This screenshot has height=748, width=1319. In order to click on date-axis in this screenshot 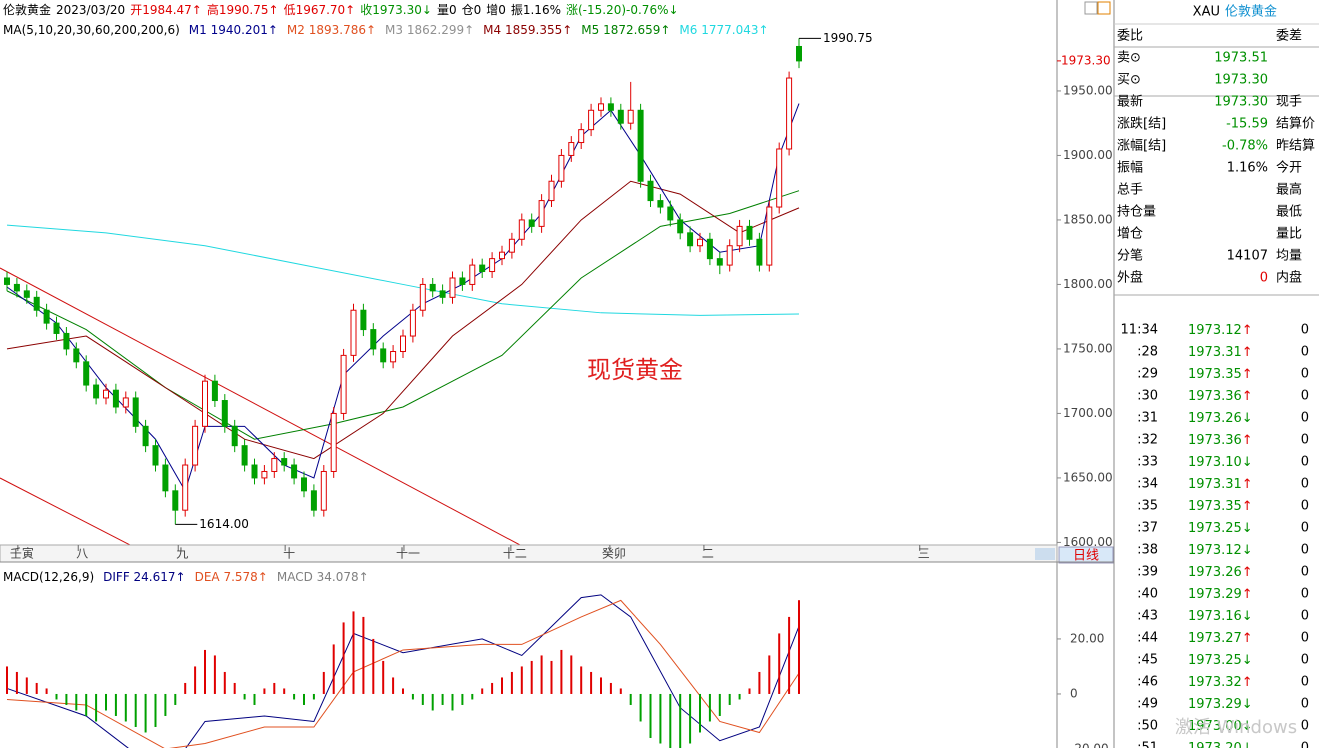, I will do `click(529, 553)`.